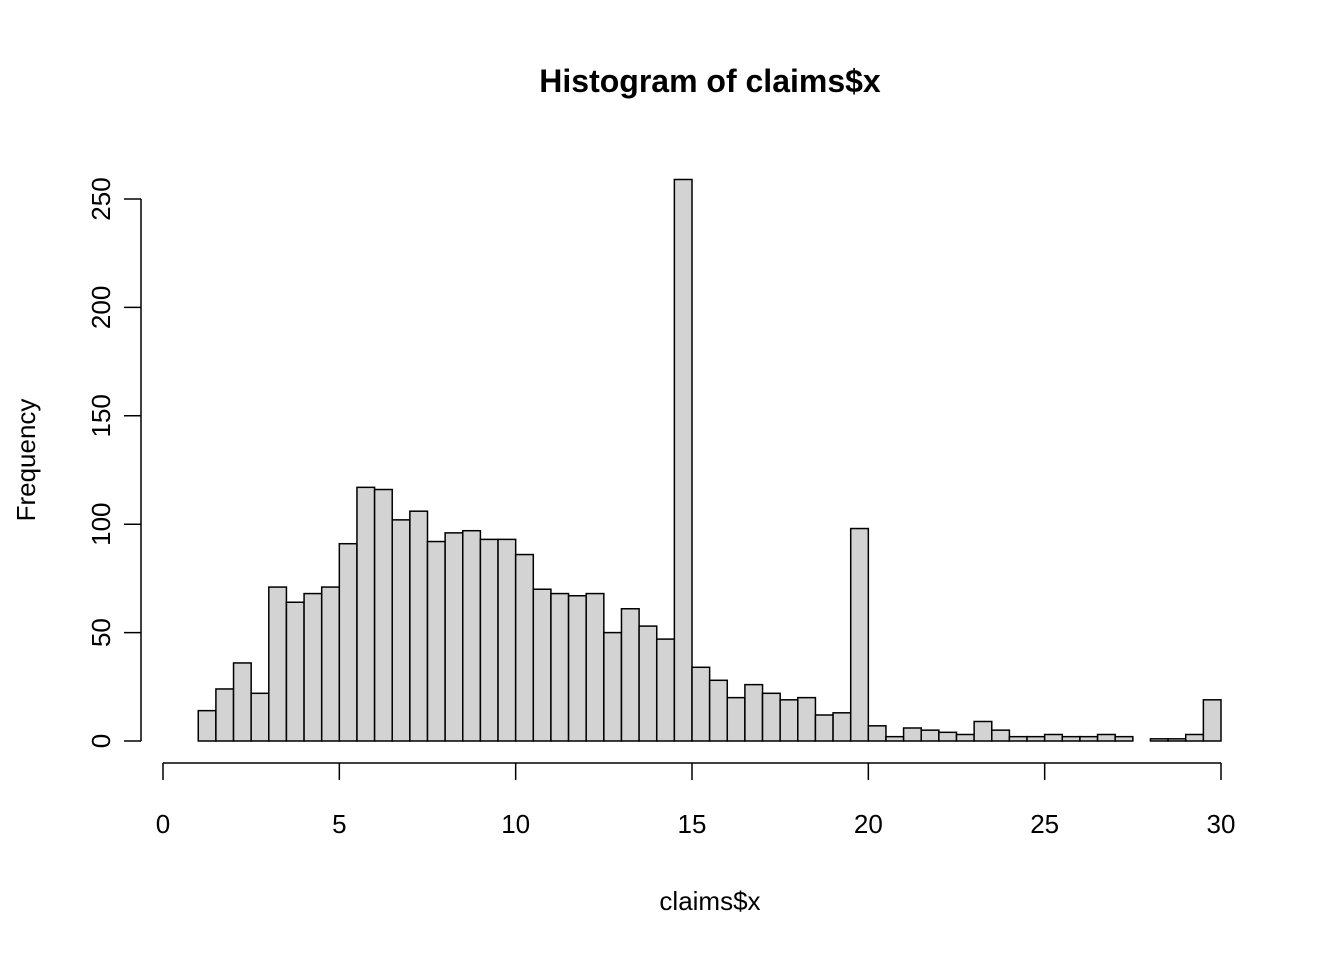  What do you see at coordinates (101, 415) in the screenshot?
I see `y-tick-label: 150` at bounding box center [101, 415].